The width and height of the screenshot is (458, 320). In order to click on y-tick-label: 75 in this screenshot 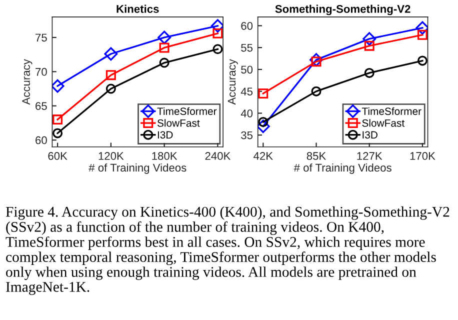, I will do `click(41, 38)`.